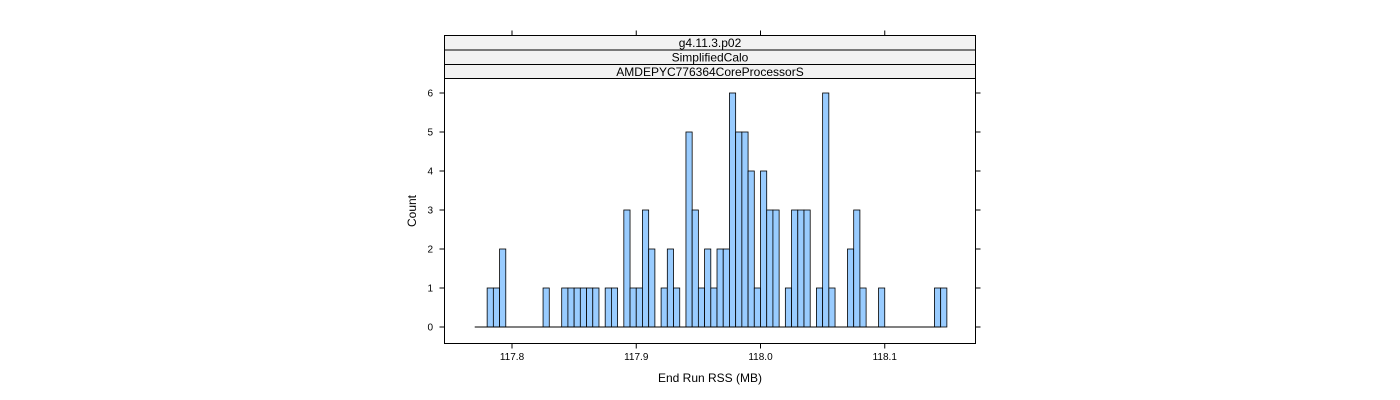 The image size is (1400, 400). What do you see at coordinates (760, 357) in the screenshot?
I see `x-tick-label: 118.0` at bounding box center [760, 357].